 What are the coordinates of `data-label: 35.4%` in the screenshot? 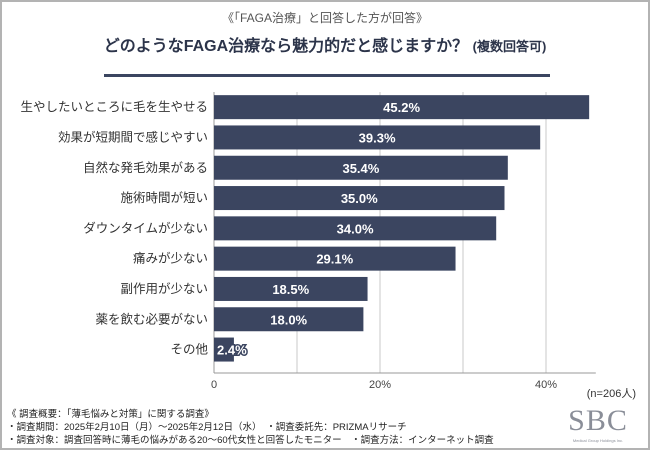 It's located at (360, 168).